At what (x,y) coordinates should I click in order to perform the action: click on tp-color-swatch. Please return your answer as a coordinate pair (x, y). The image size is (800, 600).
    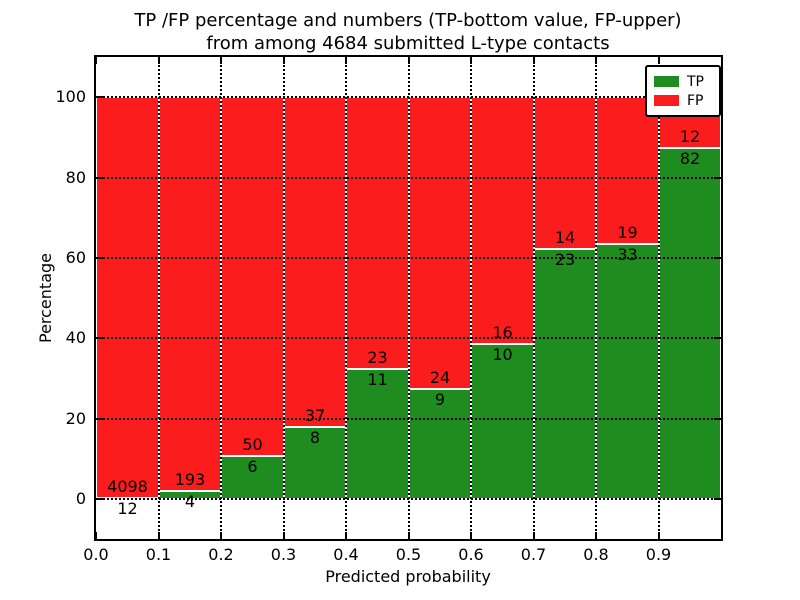
    Looking at the image, I should click on (666, 81).